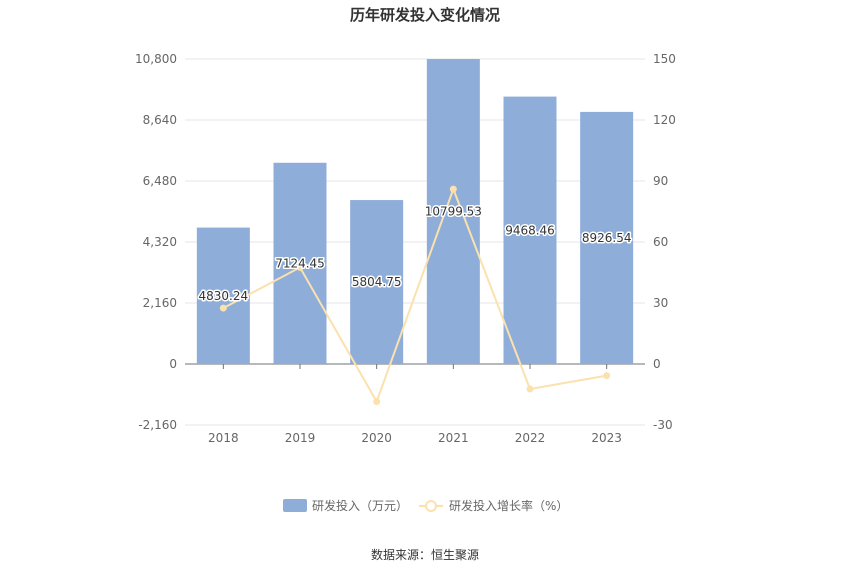  Describe the element at coordinates (376, 438) in the screenshot. I see `x-tick-label: 2020` at that location.